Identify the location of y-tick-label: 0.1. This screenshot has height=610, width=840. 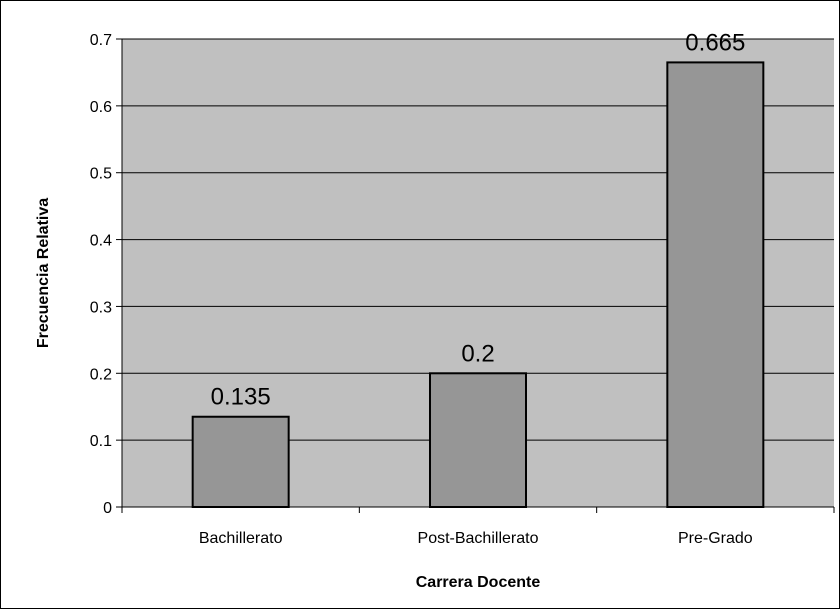
(101, 441).